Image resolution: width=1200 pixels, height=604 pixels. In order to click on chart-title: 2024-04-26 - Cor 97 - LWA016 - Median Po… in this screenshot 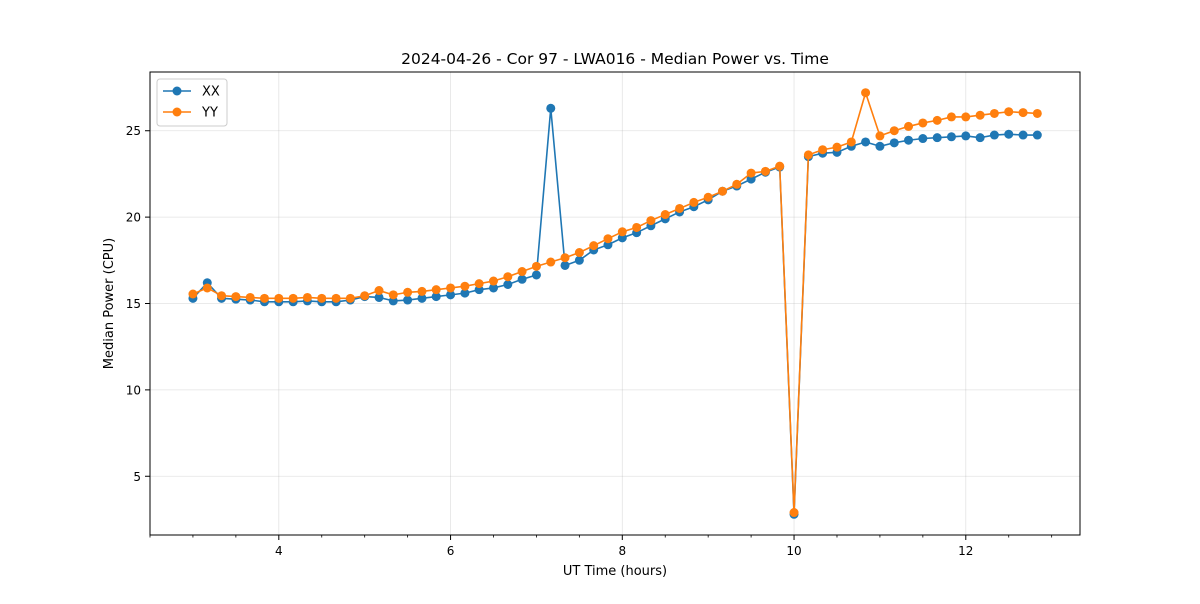, I will do `click(615, 59)`.